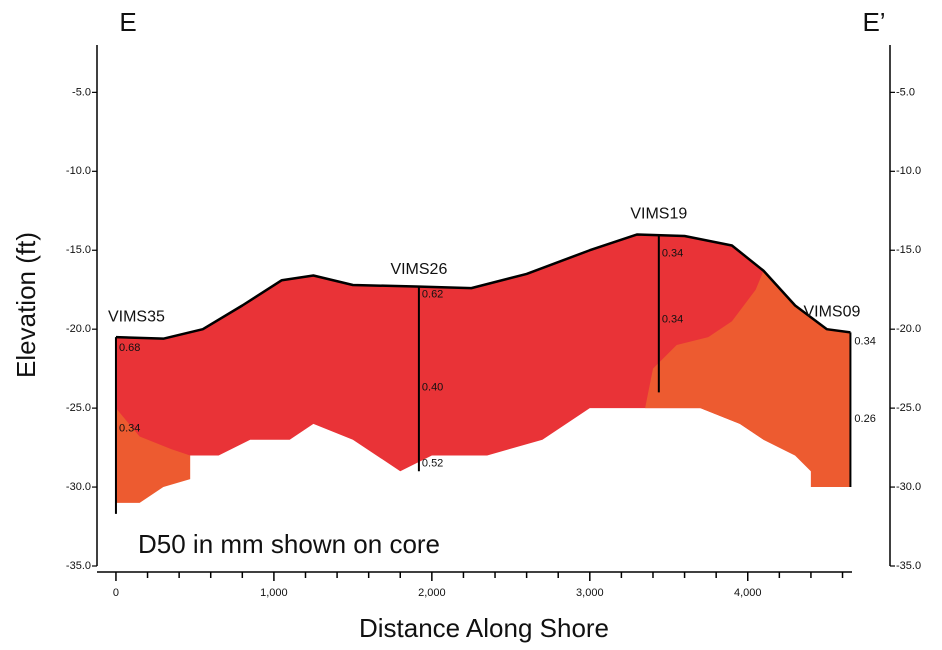 The width and height of the screenshot is (942, 650). What do you see at coordinates (484, 628) in the screenshot?
I see `x-axis-title: Distance Along Shore` at bounding box center [484, 628].